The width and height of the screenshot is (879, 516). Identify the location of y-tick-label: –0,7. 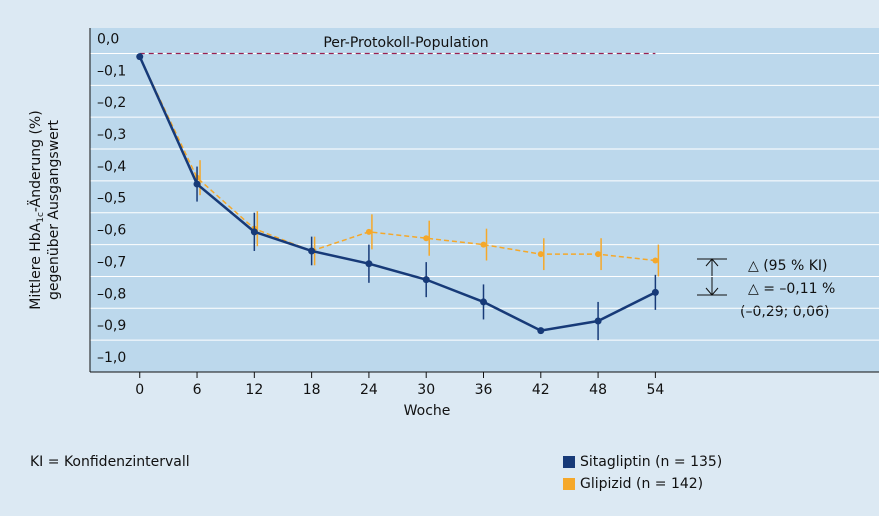
(111, 262).